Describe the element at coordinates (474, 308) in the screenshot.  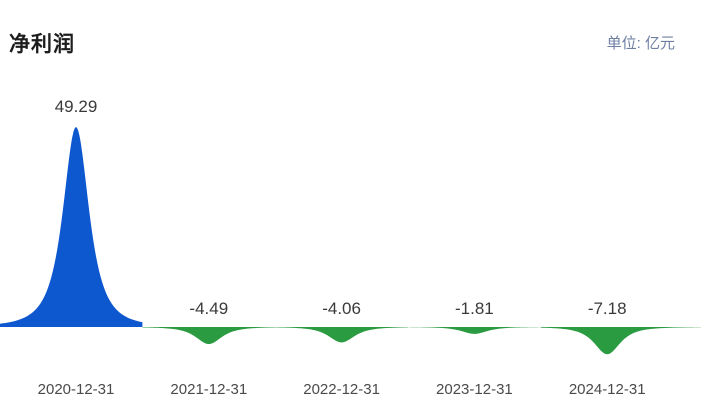
I see `value-label: -1.81` at that location.